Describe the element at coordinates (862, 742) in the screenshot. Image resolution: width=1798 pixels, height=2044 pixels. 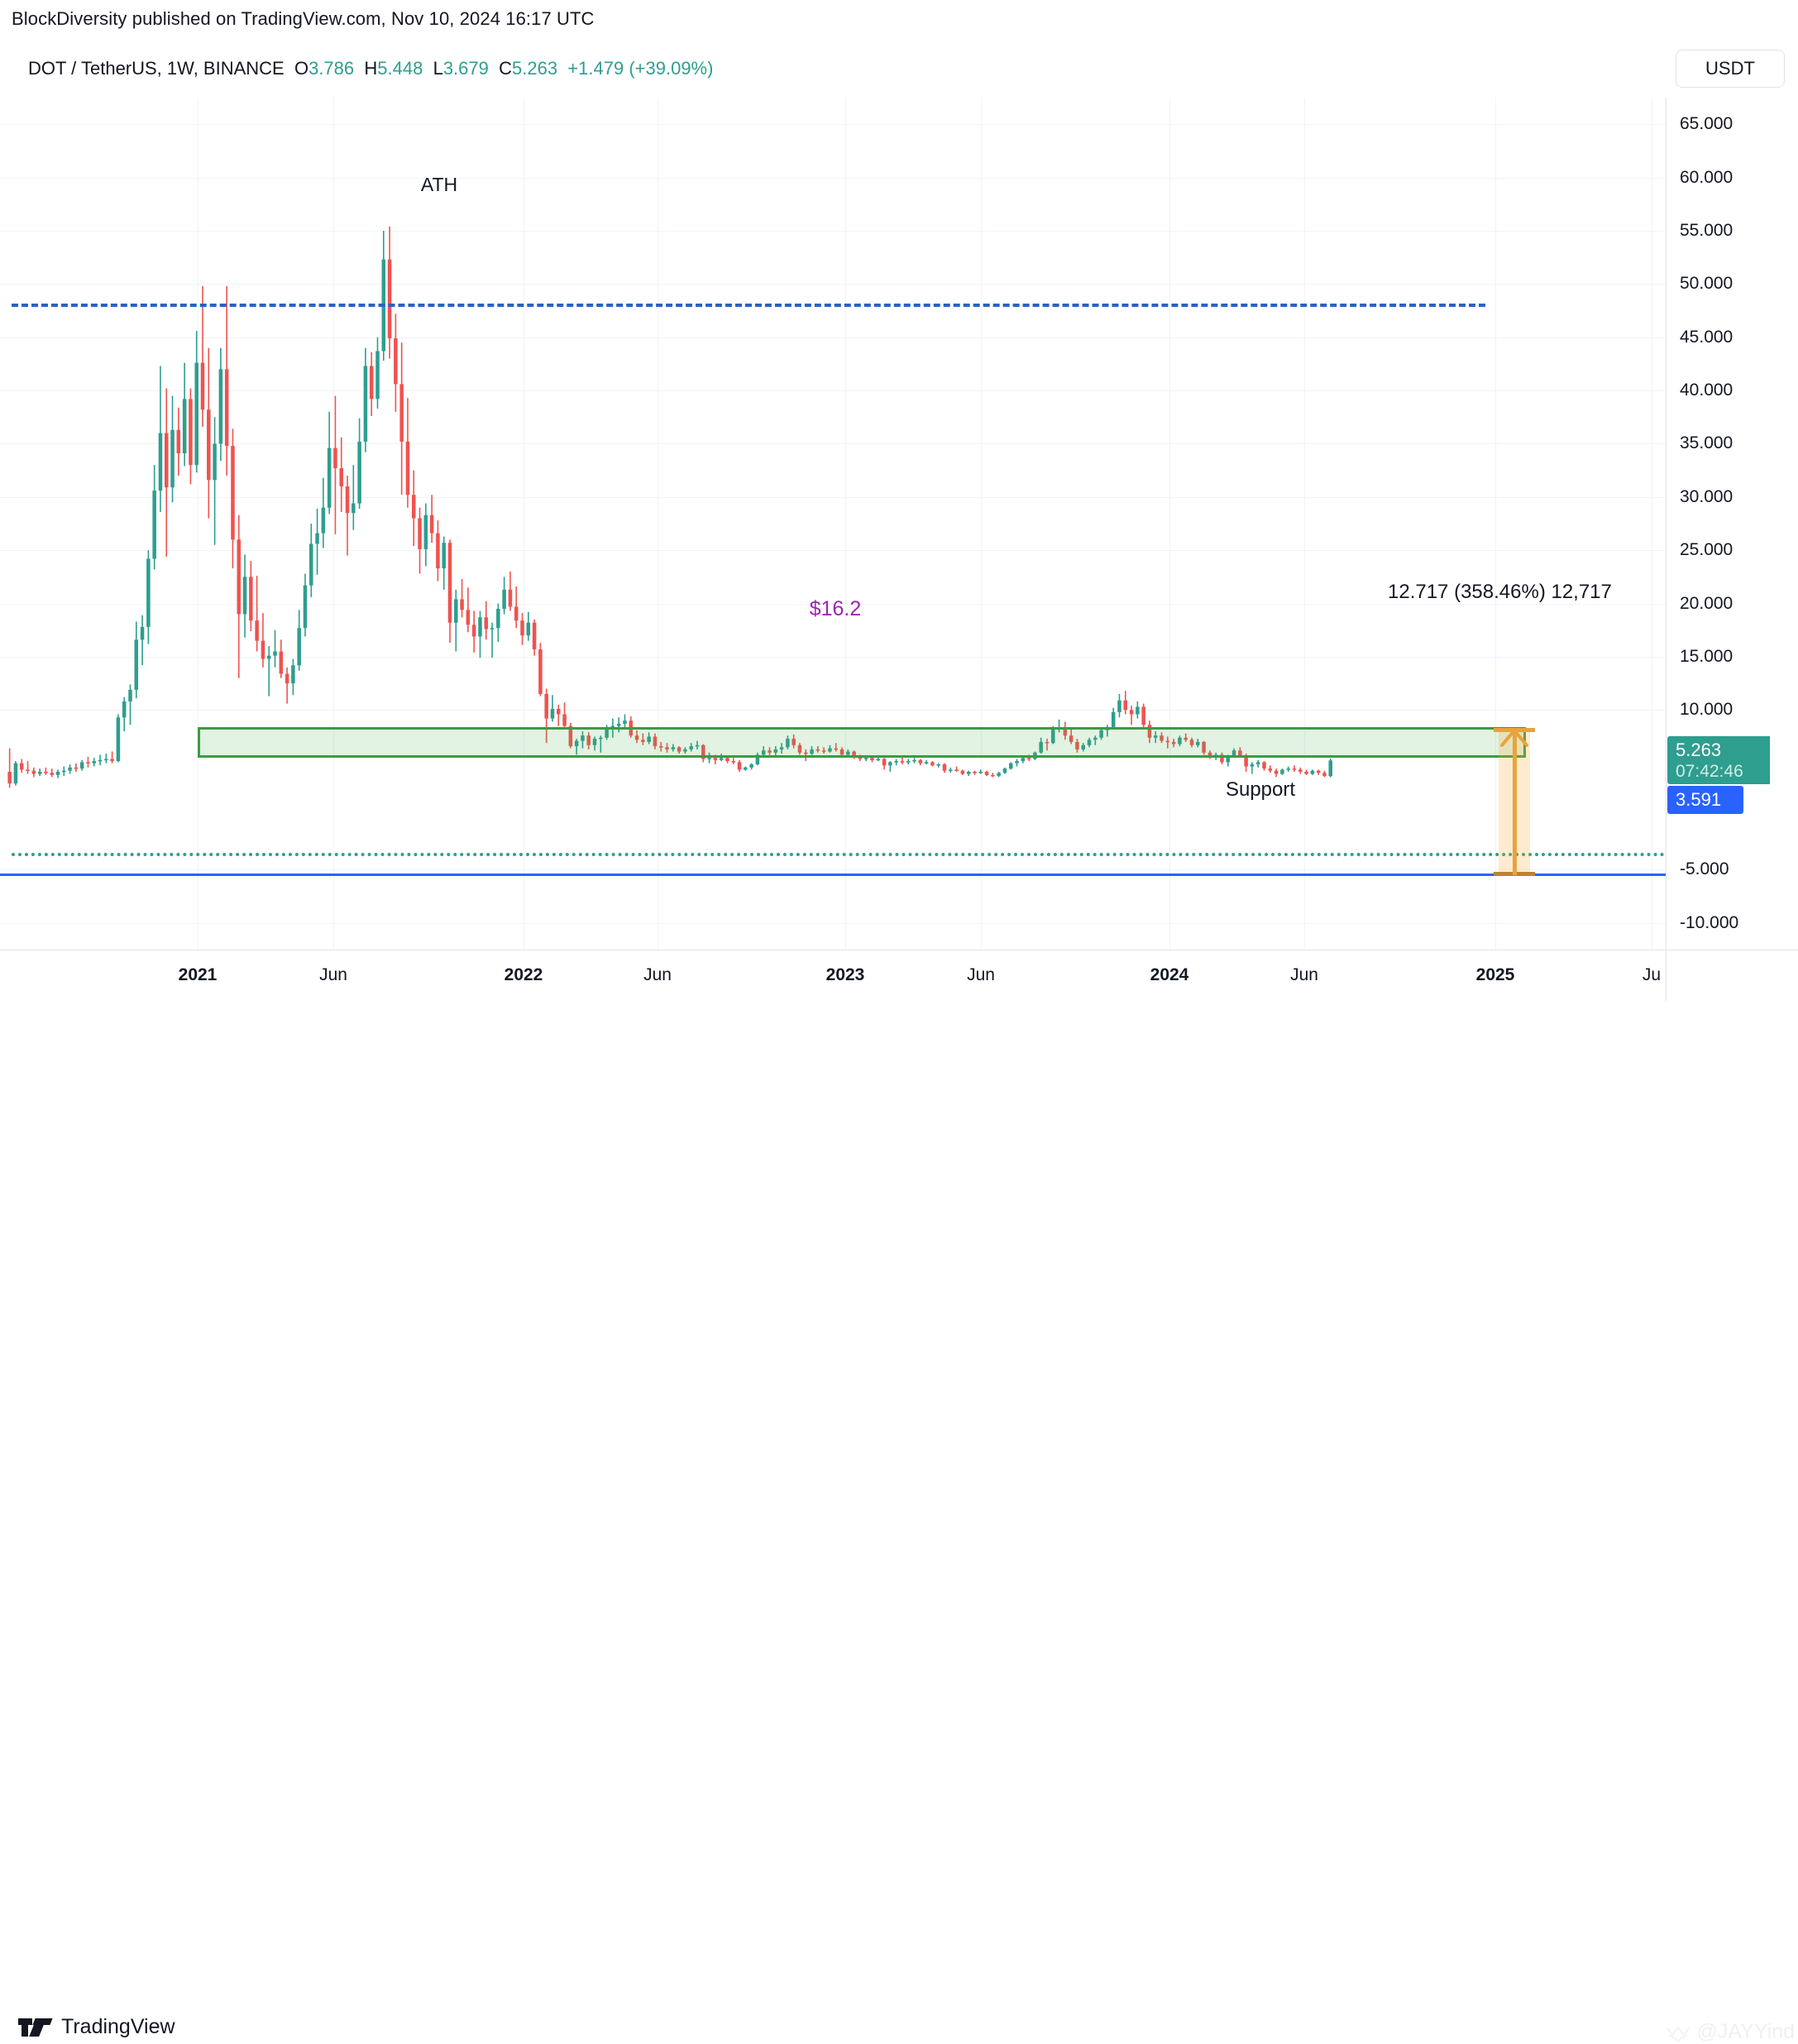
I see `resistance-zone-rectangle` at that location.